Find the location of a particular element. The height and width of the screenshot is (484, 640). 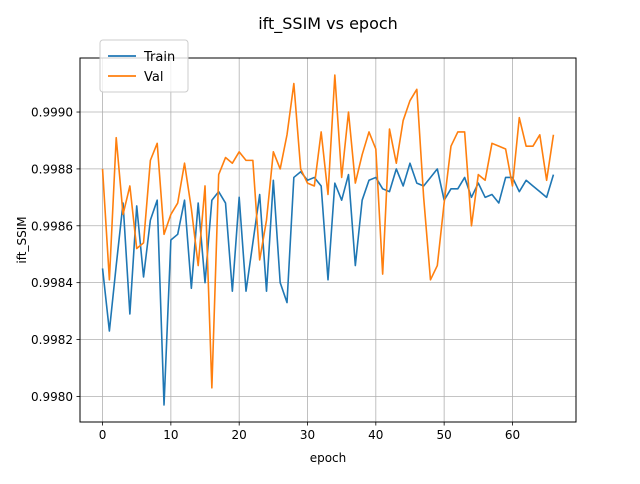

y-tick-label: 0.9982 is located at coordinates (52, 340).